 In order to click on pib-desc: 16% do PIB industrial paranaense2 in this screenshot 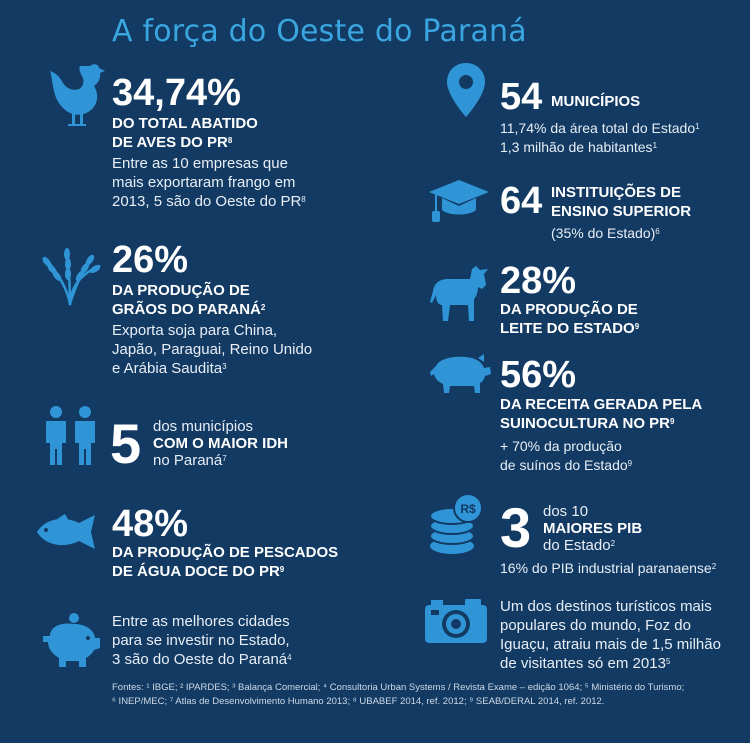, I will do `click(608, 568)`.